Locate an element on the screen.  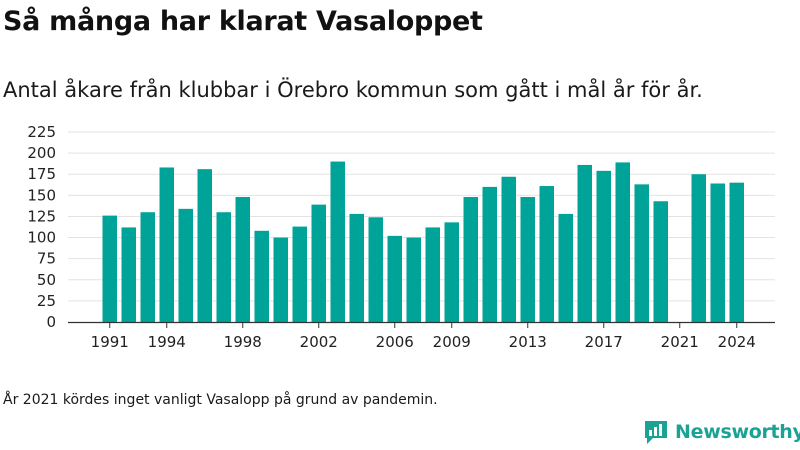
y-tick-label: 100 is located at coordinates (41, 238).